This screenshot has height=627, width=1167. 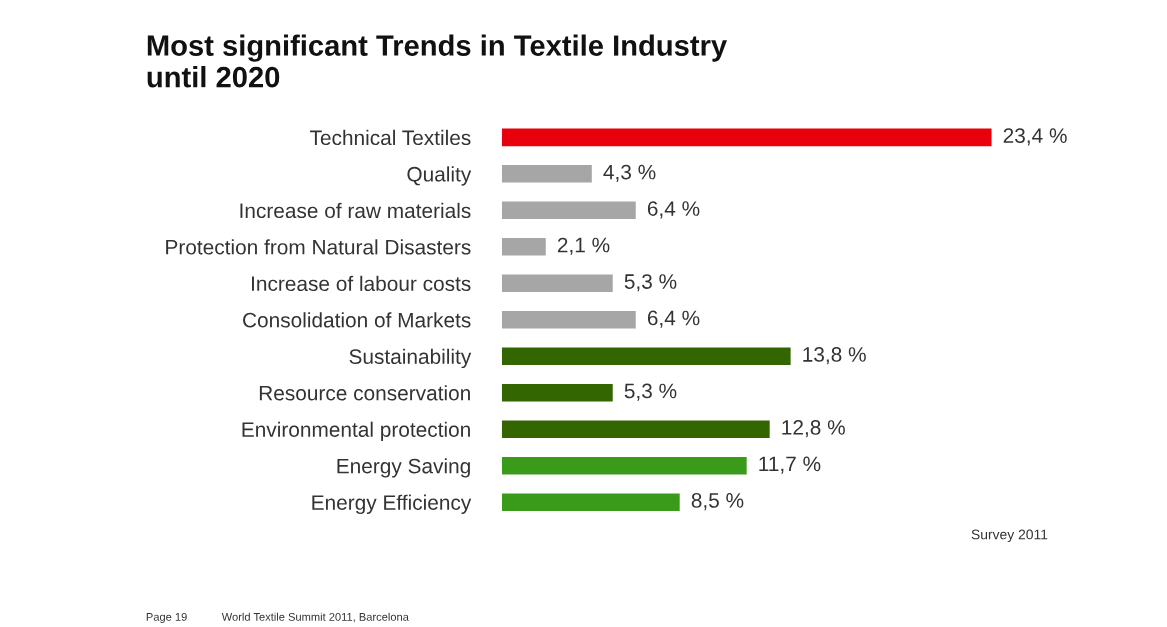 What do you see at coordinates (437, 61) in the screenshot?
I see `chart-title: Most significant Trends in Textile Industry until 2020` at bounding box center [437, 61].